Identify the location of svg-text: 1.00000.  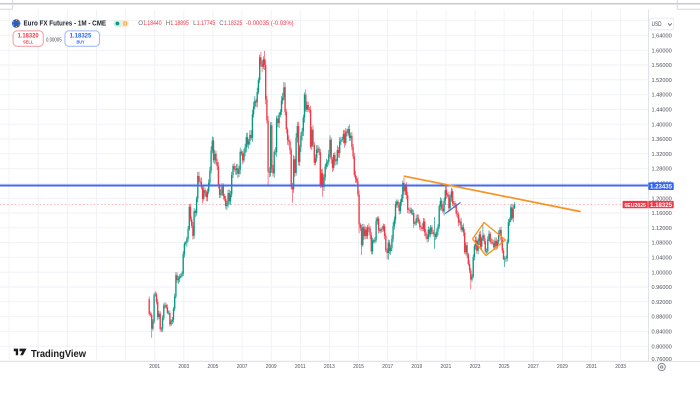
(662, 273).